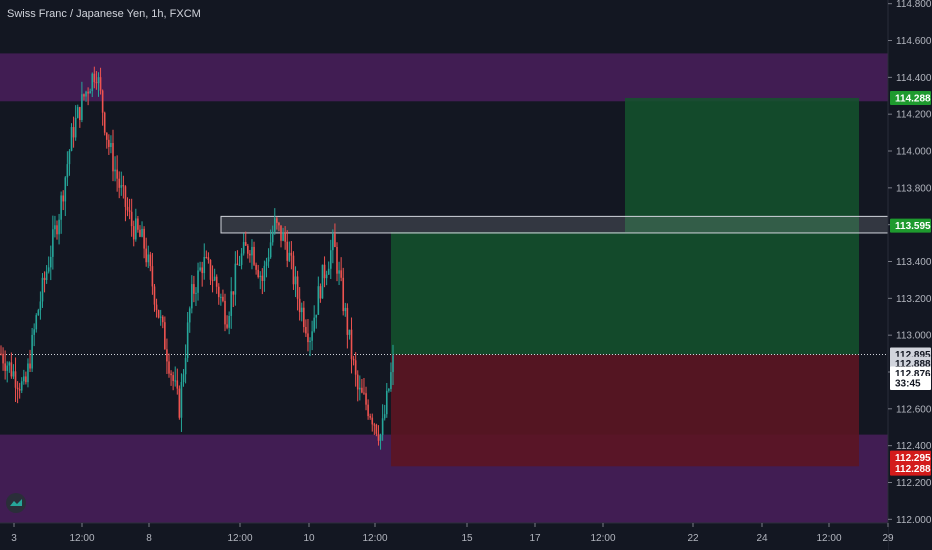 The image size is (932, 550). Describe the element at coordinates (535, 538) in the screenshot. I see `x-tick-label: 17` at that location.